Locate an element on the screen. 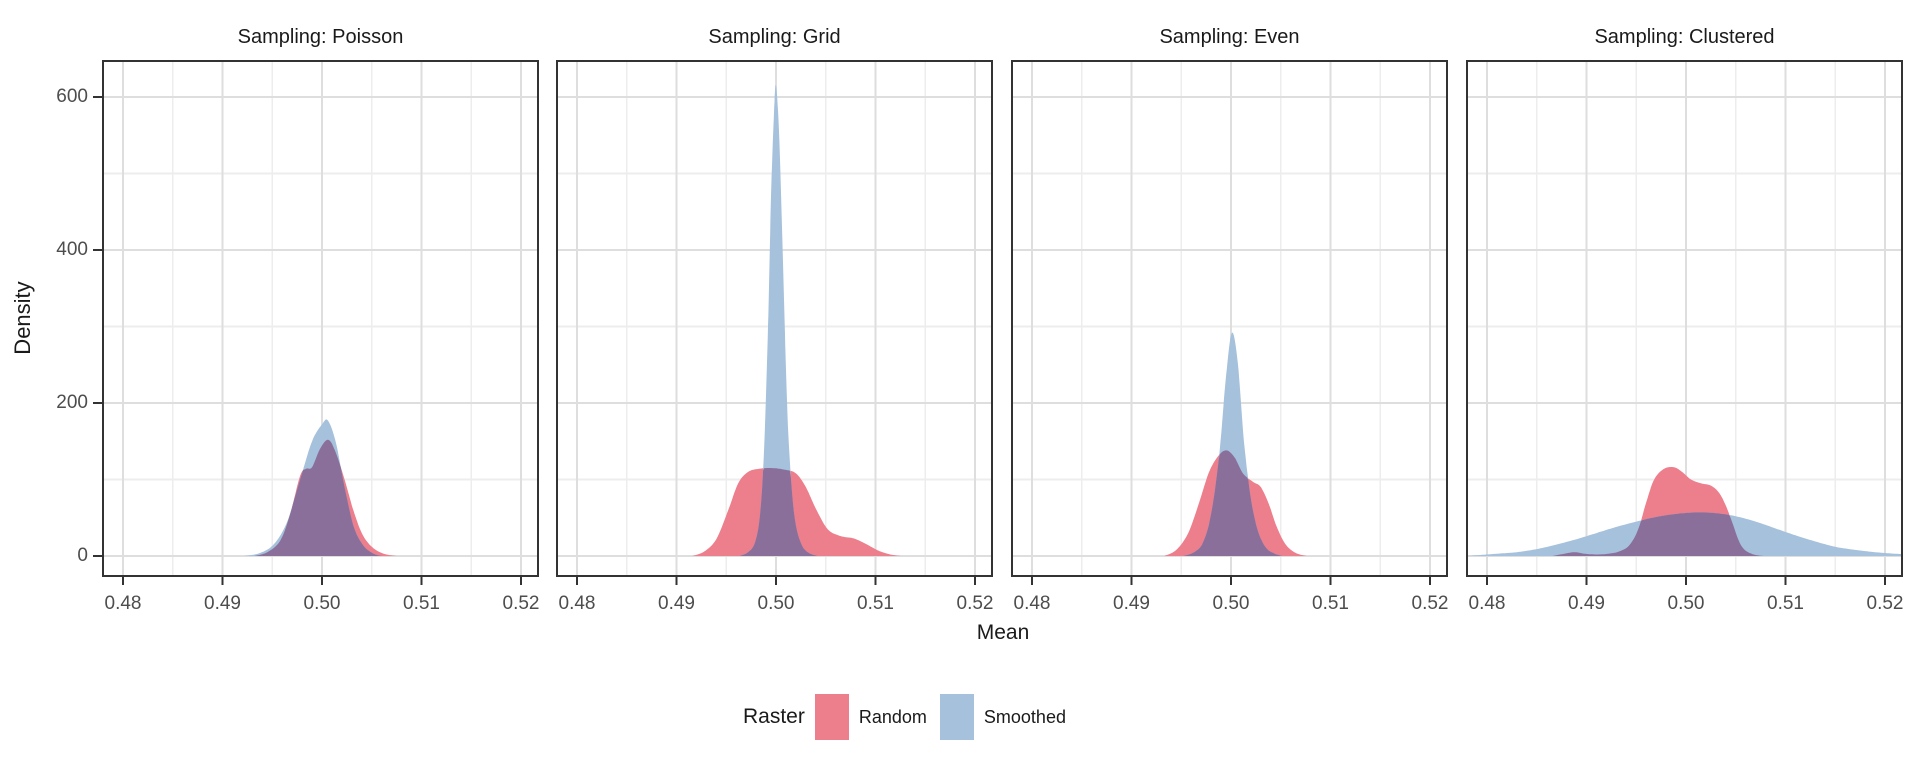 The height and width of the screenshot is (768, 1920). legend: Raster Random Smoothed is located at coordinates (911, 717).